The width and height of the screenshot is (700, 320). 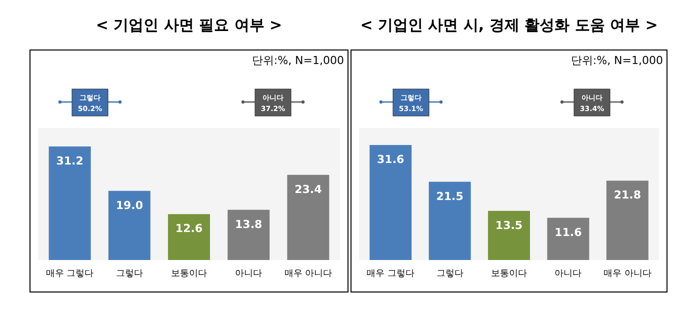 What do you see at coordinates (130, 205) in the screenshot?
I see `data-label: 19.0` at bounding box center [130, 205].